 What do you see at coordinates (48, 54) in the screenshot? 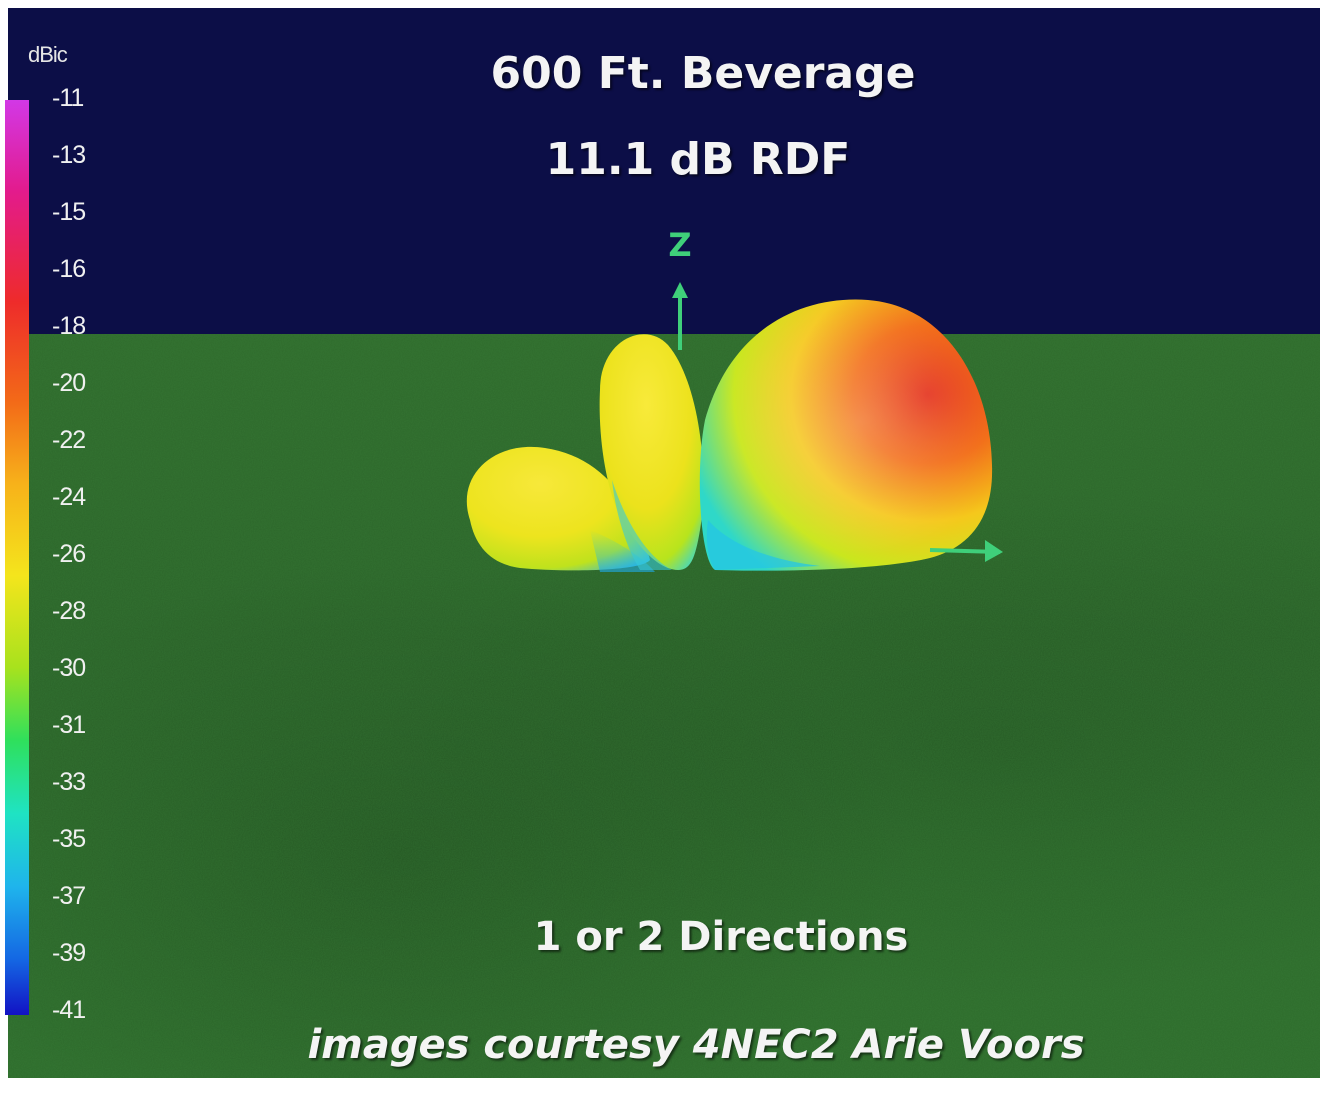
I see `color-scale-unit: dBic` at bounding box center [48, 54].